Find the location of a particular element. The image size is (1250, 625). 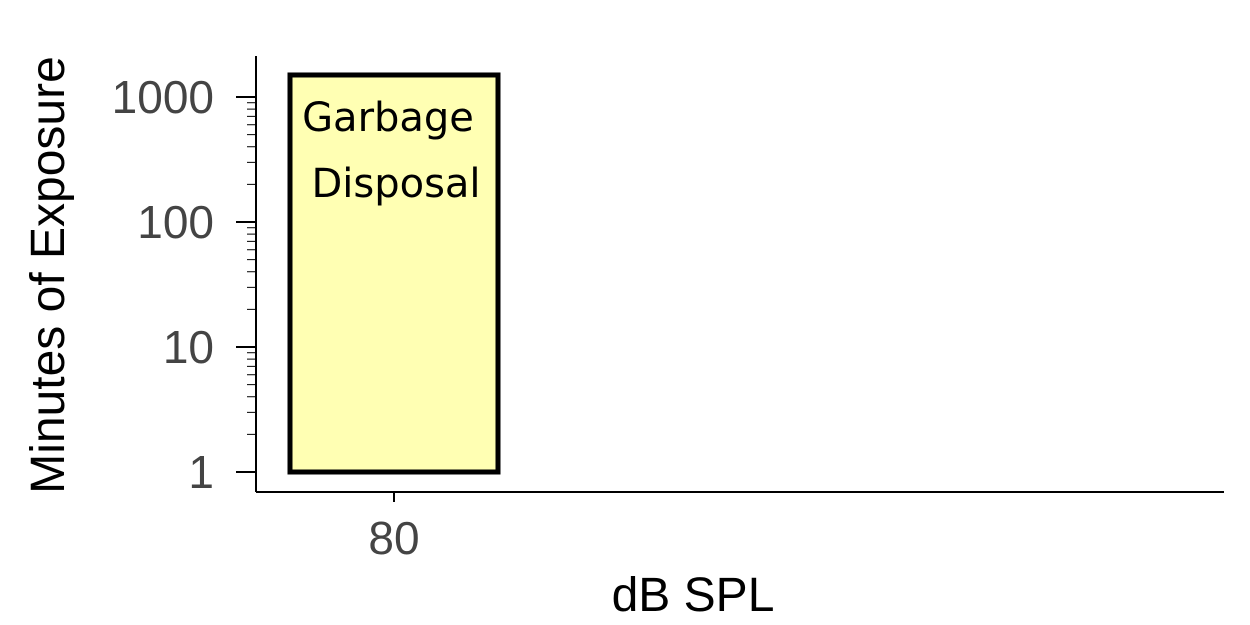

bar is located at coordinates (394, 273).